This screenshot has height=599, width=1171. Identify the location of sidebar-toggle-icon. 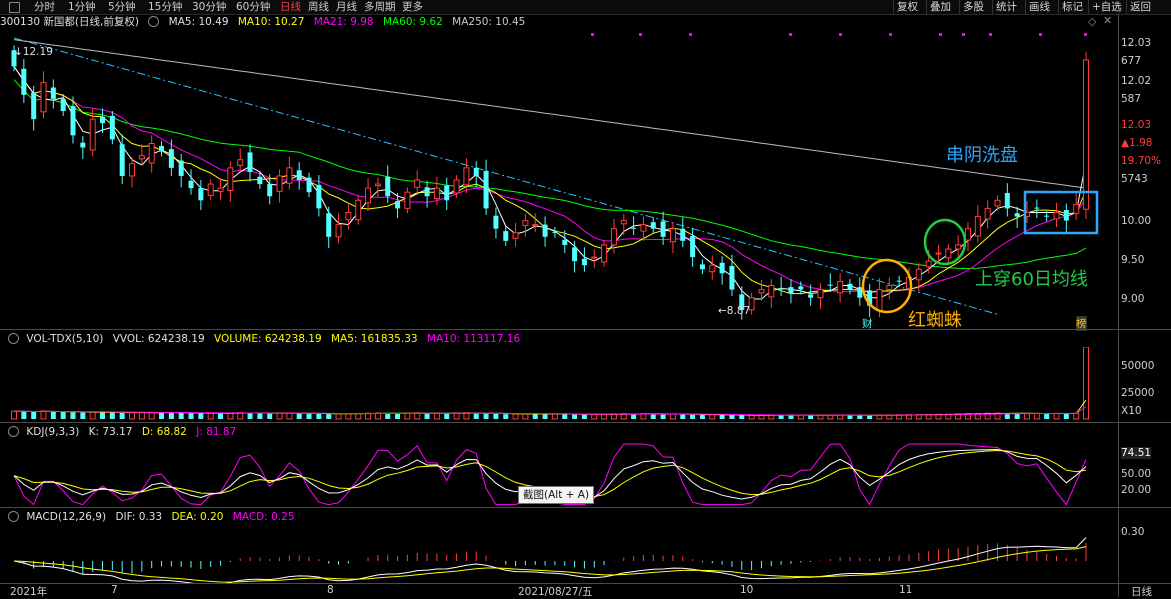
(14, 7).